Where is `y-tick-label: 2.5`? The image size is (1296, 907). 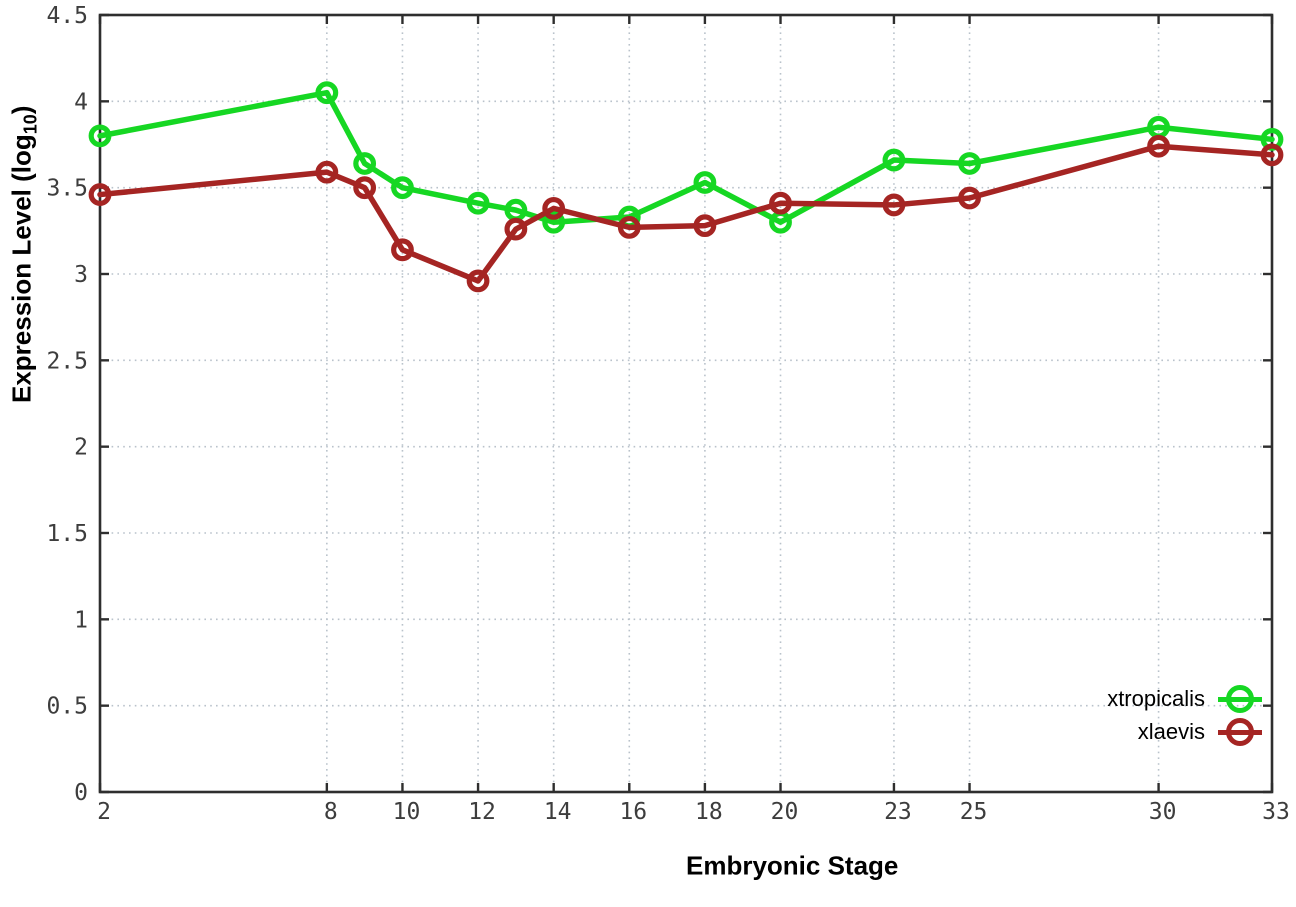
y-tick-label: 2.5 is located at coordinates (67, 361).